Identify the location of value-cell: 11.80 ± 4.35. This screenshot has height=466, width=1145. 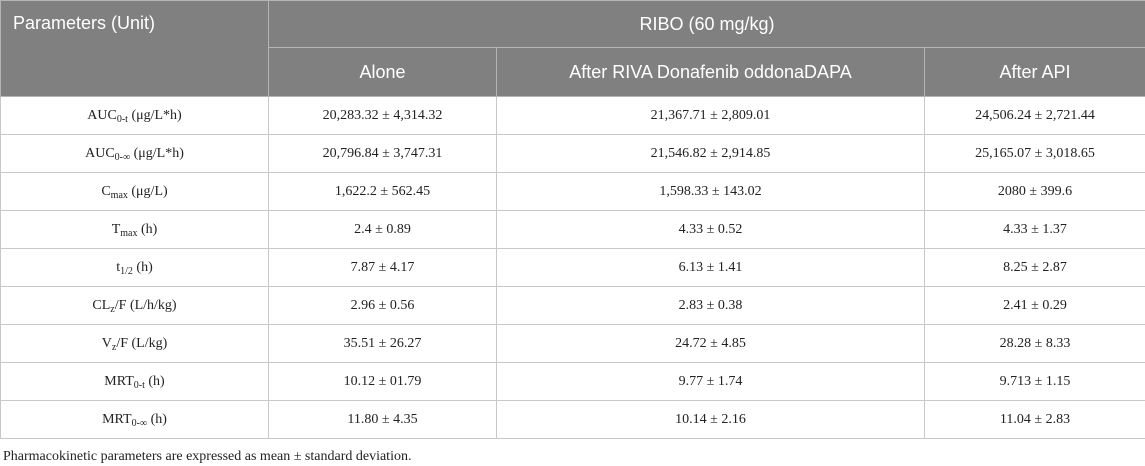
(382, 419).